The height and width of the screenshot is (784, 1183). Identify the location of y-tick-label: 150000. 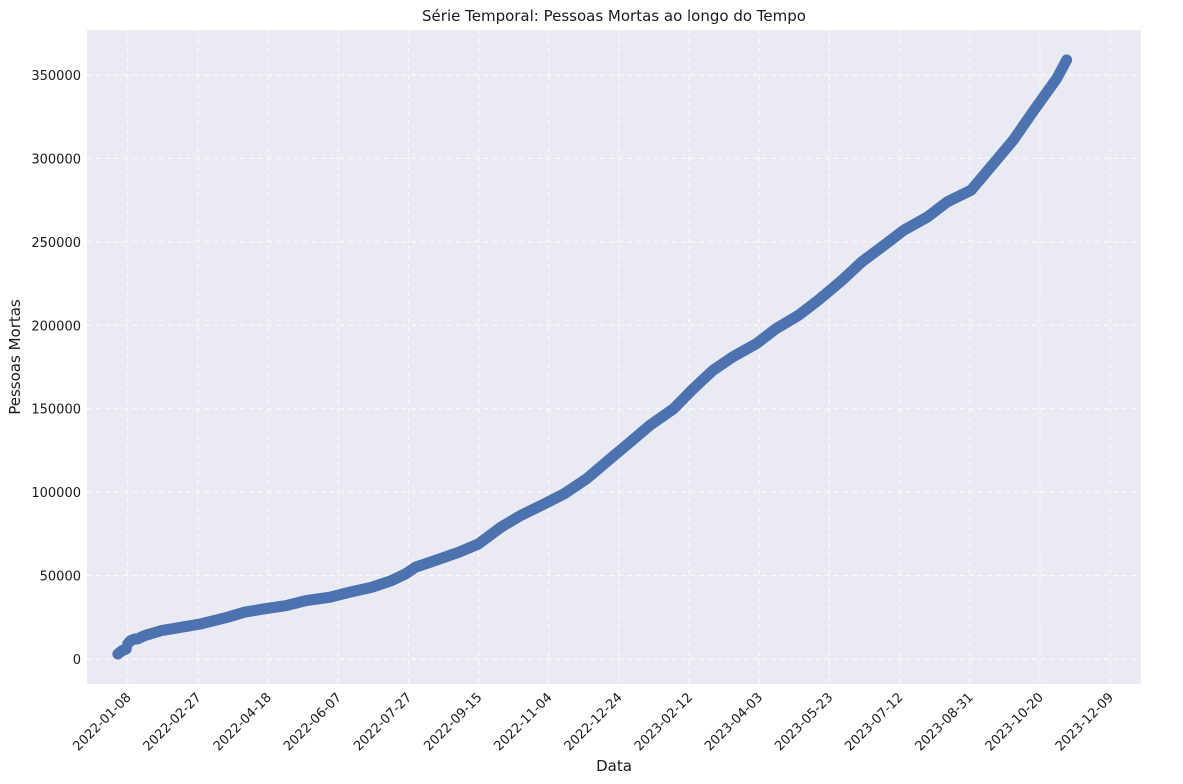
(56, 410).